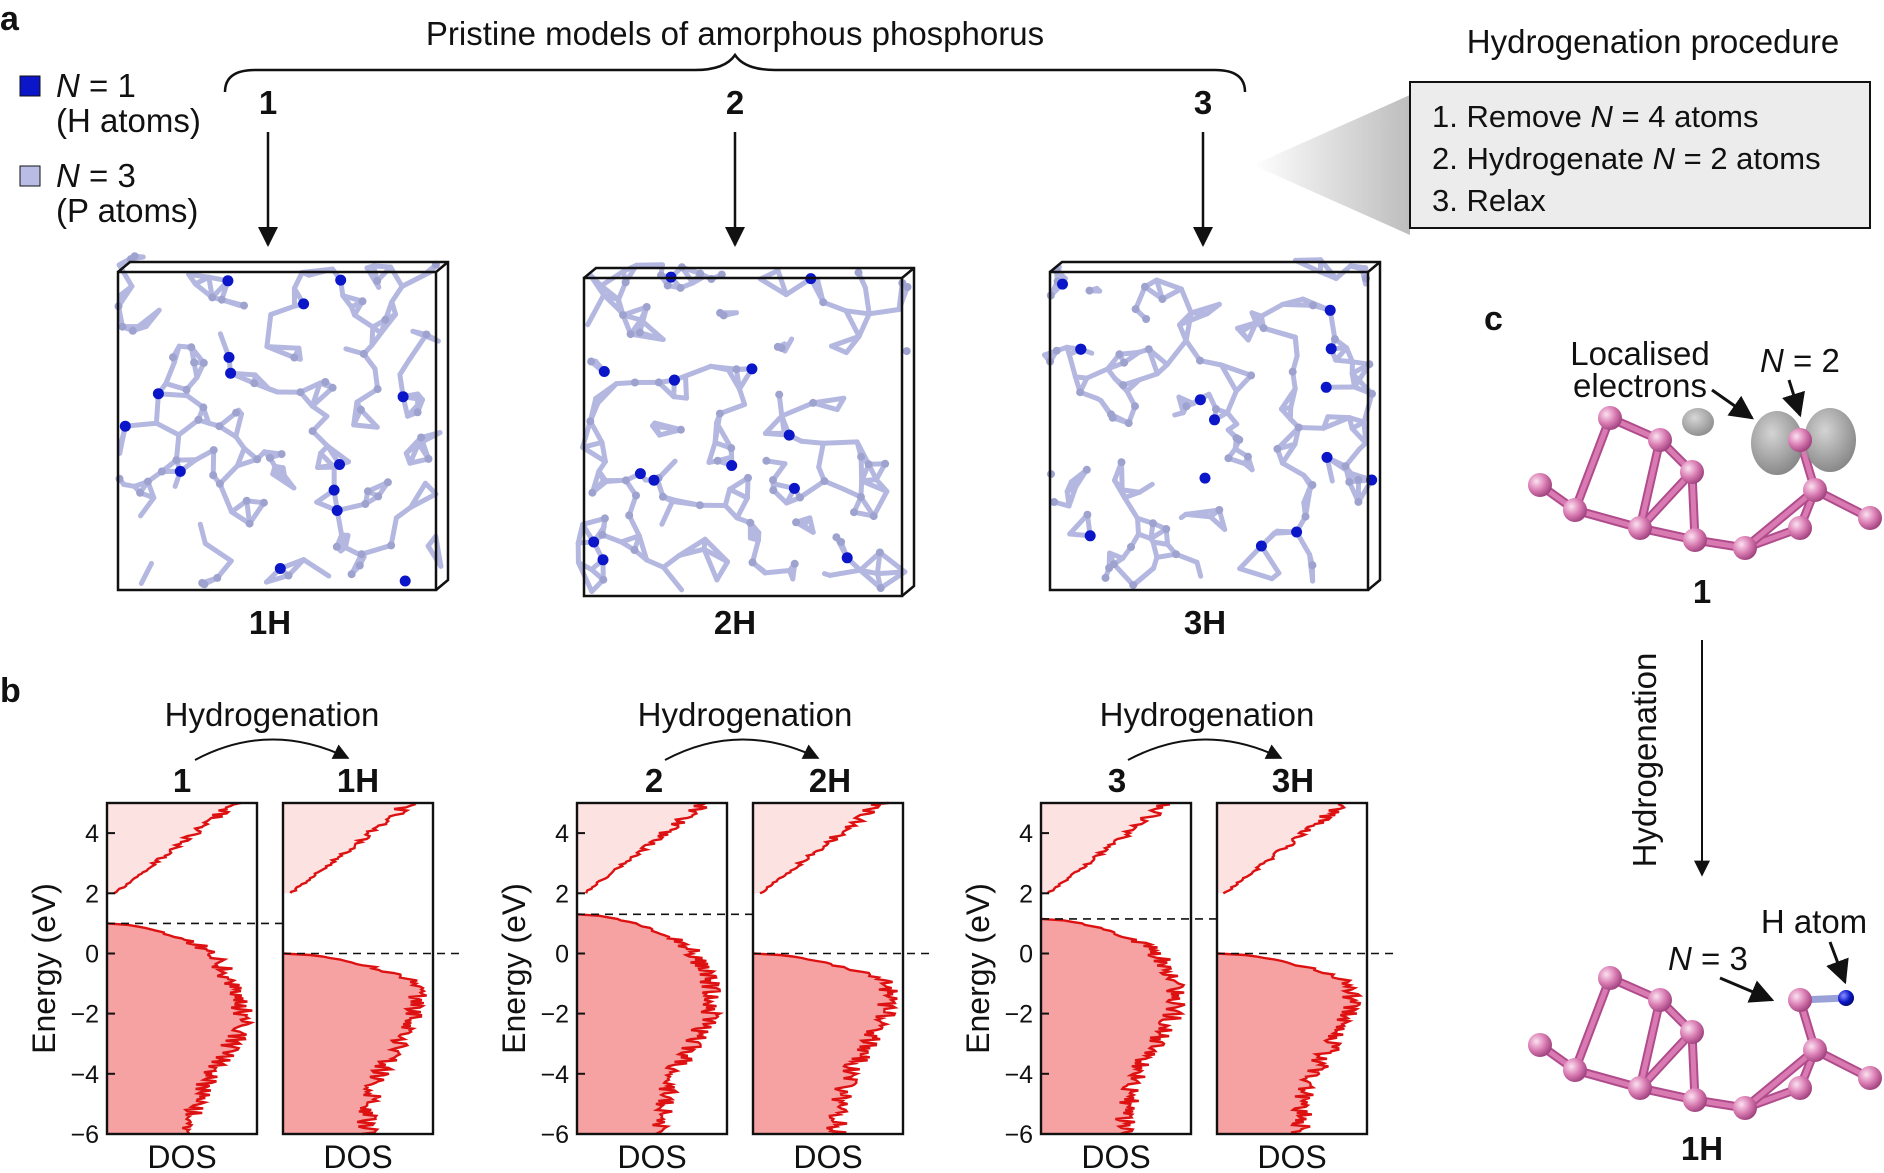  Describe the element at coordinates (1217, 415) in the screenshot. I see `h-atoms` at that location.